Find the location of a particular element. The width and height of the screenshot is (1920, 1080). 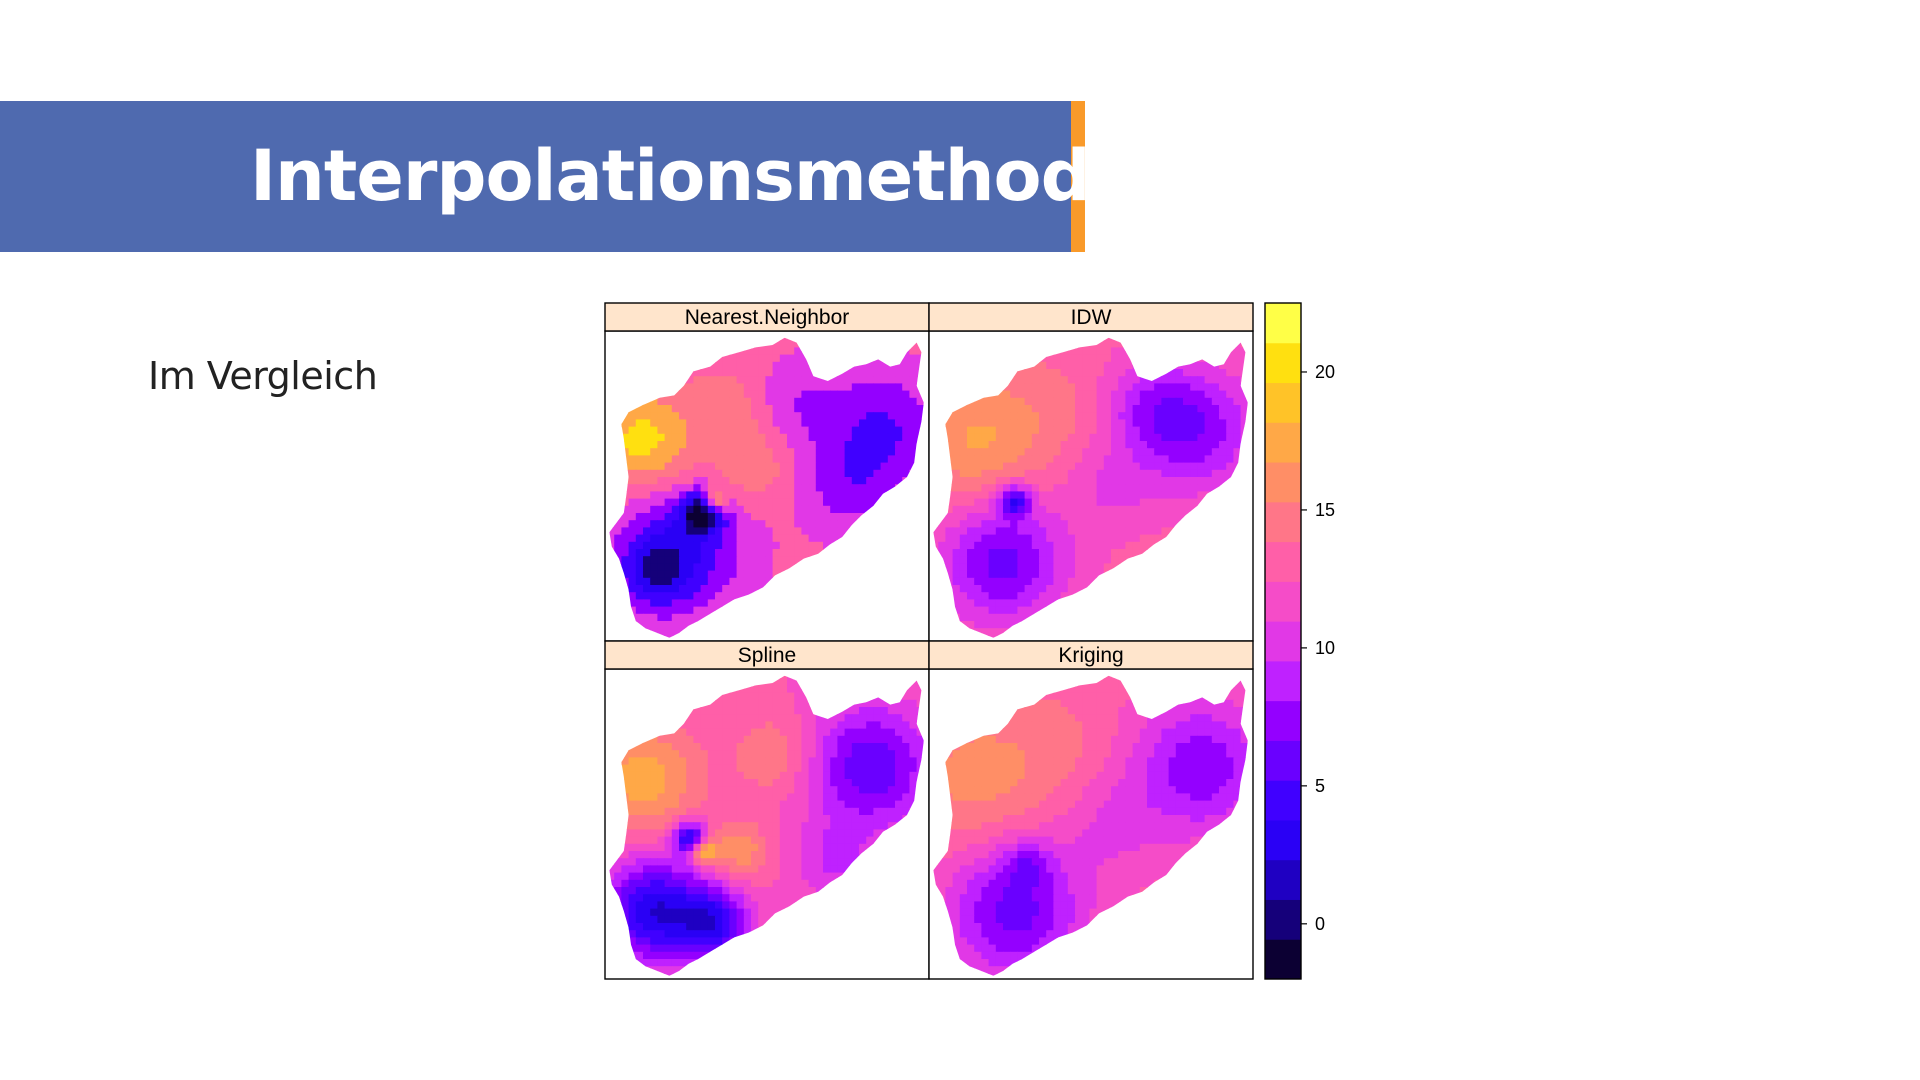

colorkey-tick-label: 5 is located at coordinates (1320, 786).